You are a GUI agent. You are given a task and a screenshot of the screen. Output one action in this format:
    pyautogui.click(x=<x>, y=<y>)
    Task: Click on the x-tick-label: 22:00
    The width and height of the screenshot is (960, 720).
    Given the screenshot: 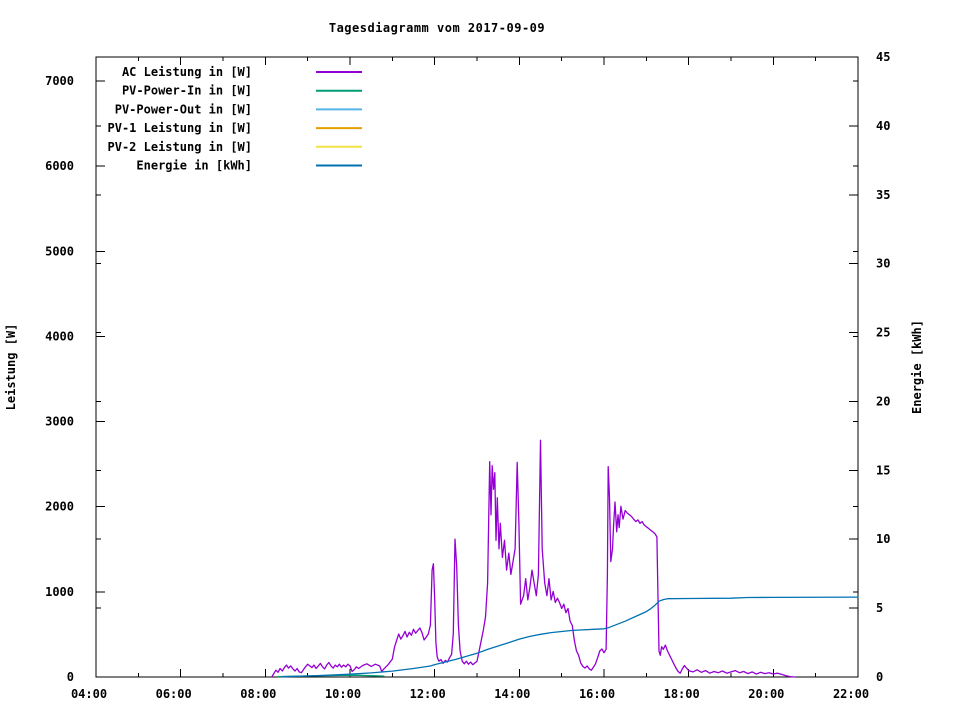 What is the action you would take?
    pyautogui.click(x=851, y=694)
    